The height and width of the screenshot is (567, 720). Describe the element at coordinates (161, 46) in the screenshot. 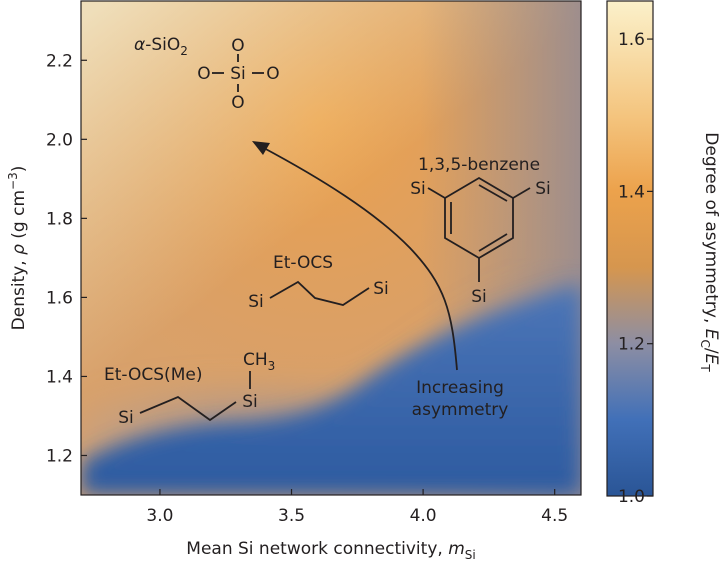

I see `alpha-sio2-label: α-SiO2` at that location.